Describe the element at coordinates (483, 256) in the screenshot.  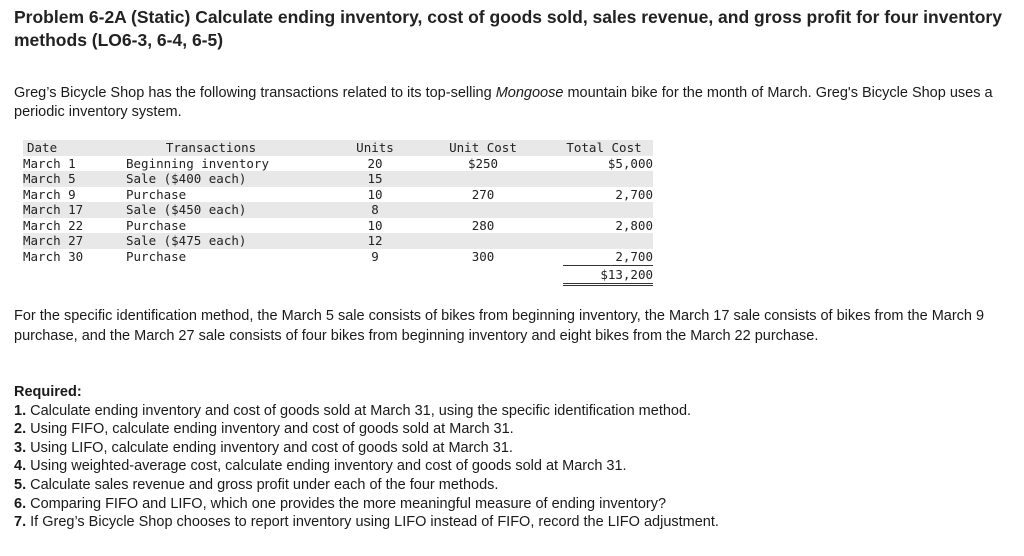
I see `row-unit-cost: 300` at that location.